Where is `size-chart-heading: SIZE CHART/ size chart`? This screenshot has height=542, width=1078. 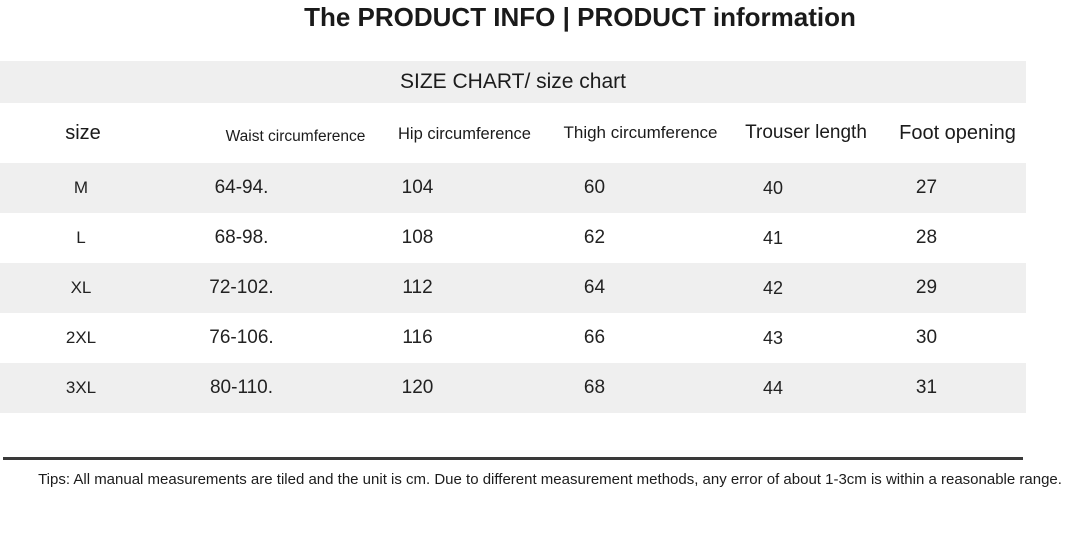
size-chart-heading: SIZE CHART/ size chart is located at coordinates (513, 81).